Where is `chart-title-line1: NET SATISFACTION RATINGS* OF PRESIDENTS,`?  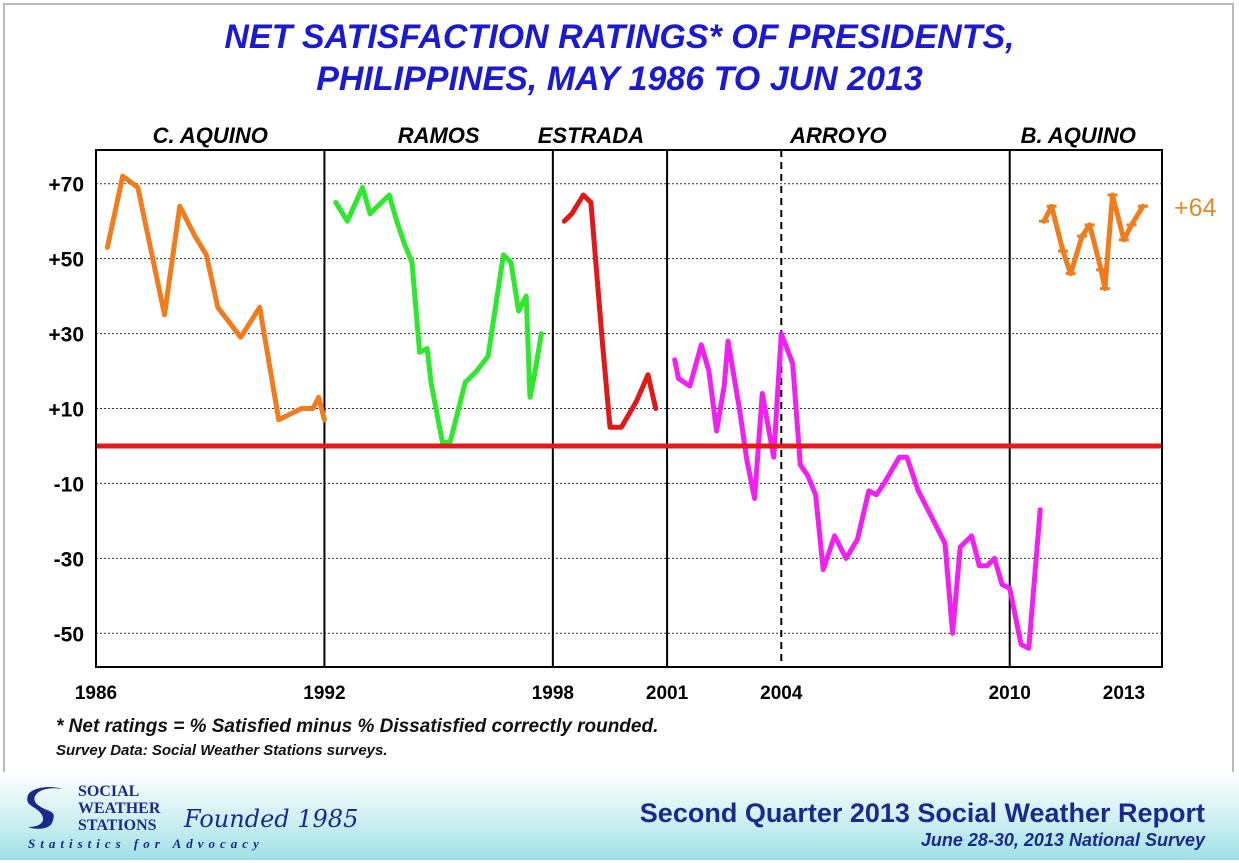 chart-title-line1: NET SATISFACTION RATINGS* OF PRESIDENTS, is located at coordinates (619, 37).